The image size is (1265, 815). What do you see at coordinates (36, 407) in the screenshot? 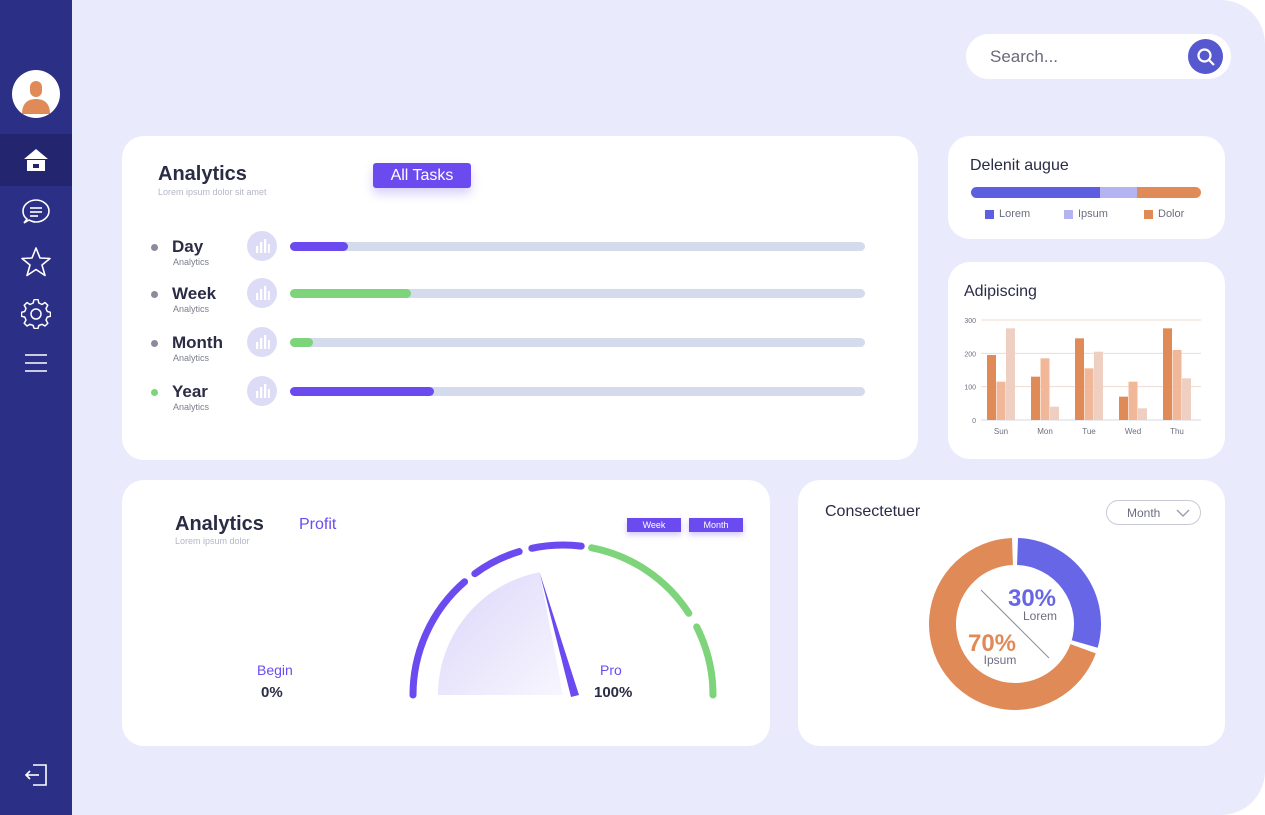
I see `sidebar` at bounding box center [36, 407].